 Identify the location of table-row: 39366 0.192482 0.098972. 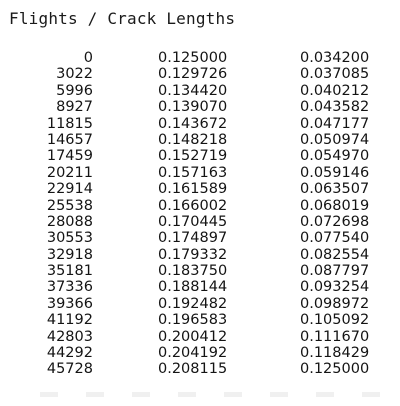
(200, 304).